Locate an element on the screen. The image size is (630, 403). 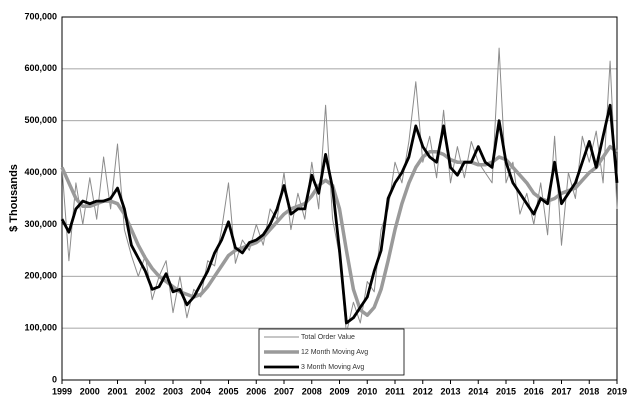
x-tick-label: 2007 is located at coordinates (284, 391).